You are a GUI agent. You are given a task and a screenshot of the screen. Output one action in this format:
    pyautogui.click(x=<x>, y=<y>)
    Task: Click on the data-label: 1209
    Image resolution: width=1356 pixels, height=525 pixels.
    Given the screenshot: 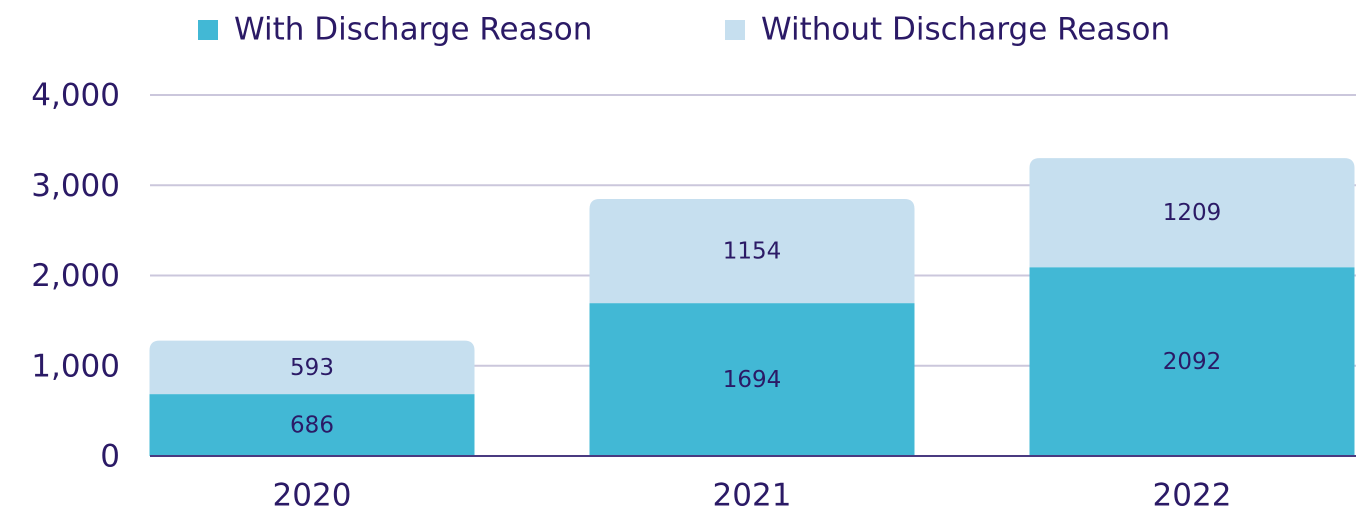 What is the action you would take?
    pyautogui.click(x=1192, y=213)
    